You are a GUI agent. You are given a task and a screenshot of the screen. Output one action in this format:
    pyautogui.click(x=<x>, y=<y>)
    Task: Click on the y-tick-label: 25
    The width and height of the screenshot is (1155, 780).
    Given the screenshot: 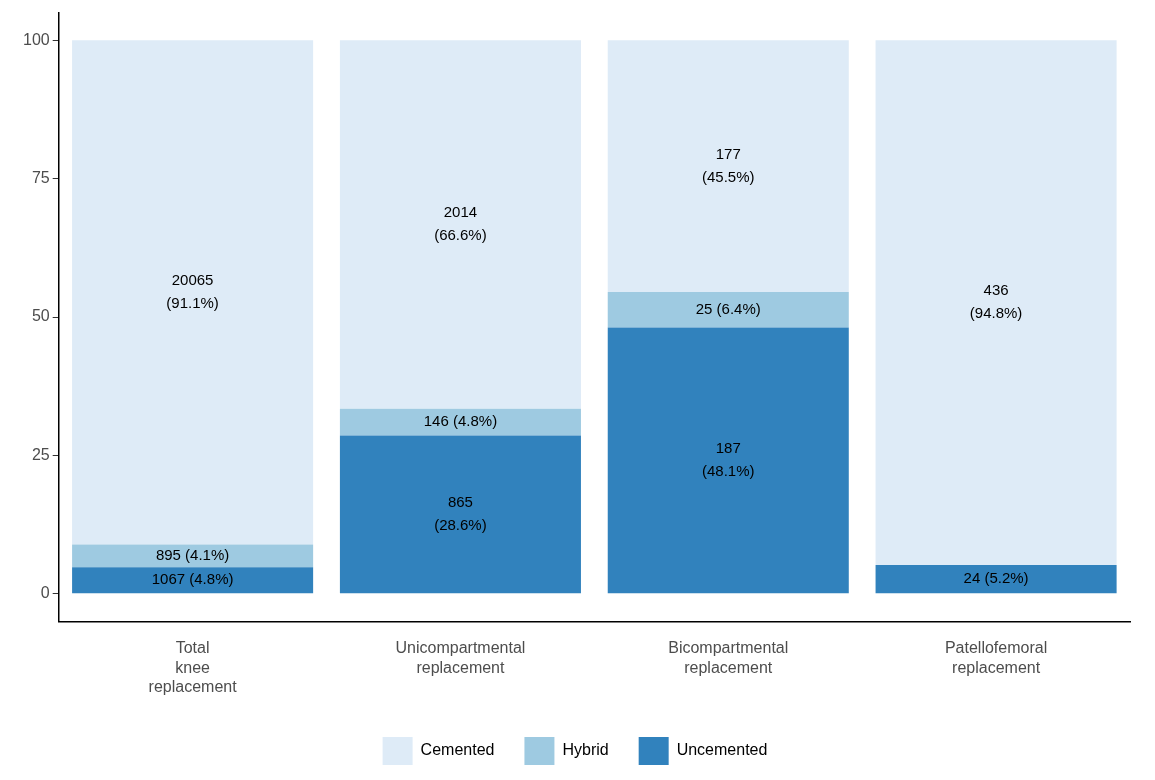 What is the action you would take?
    pyautogui.click(x=40, y=454)
    